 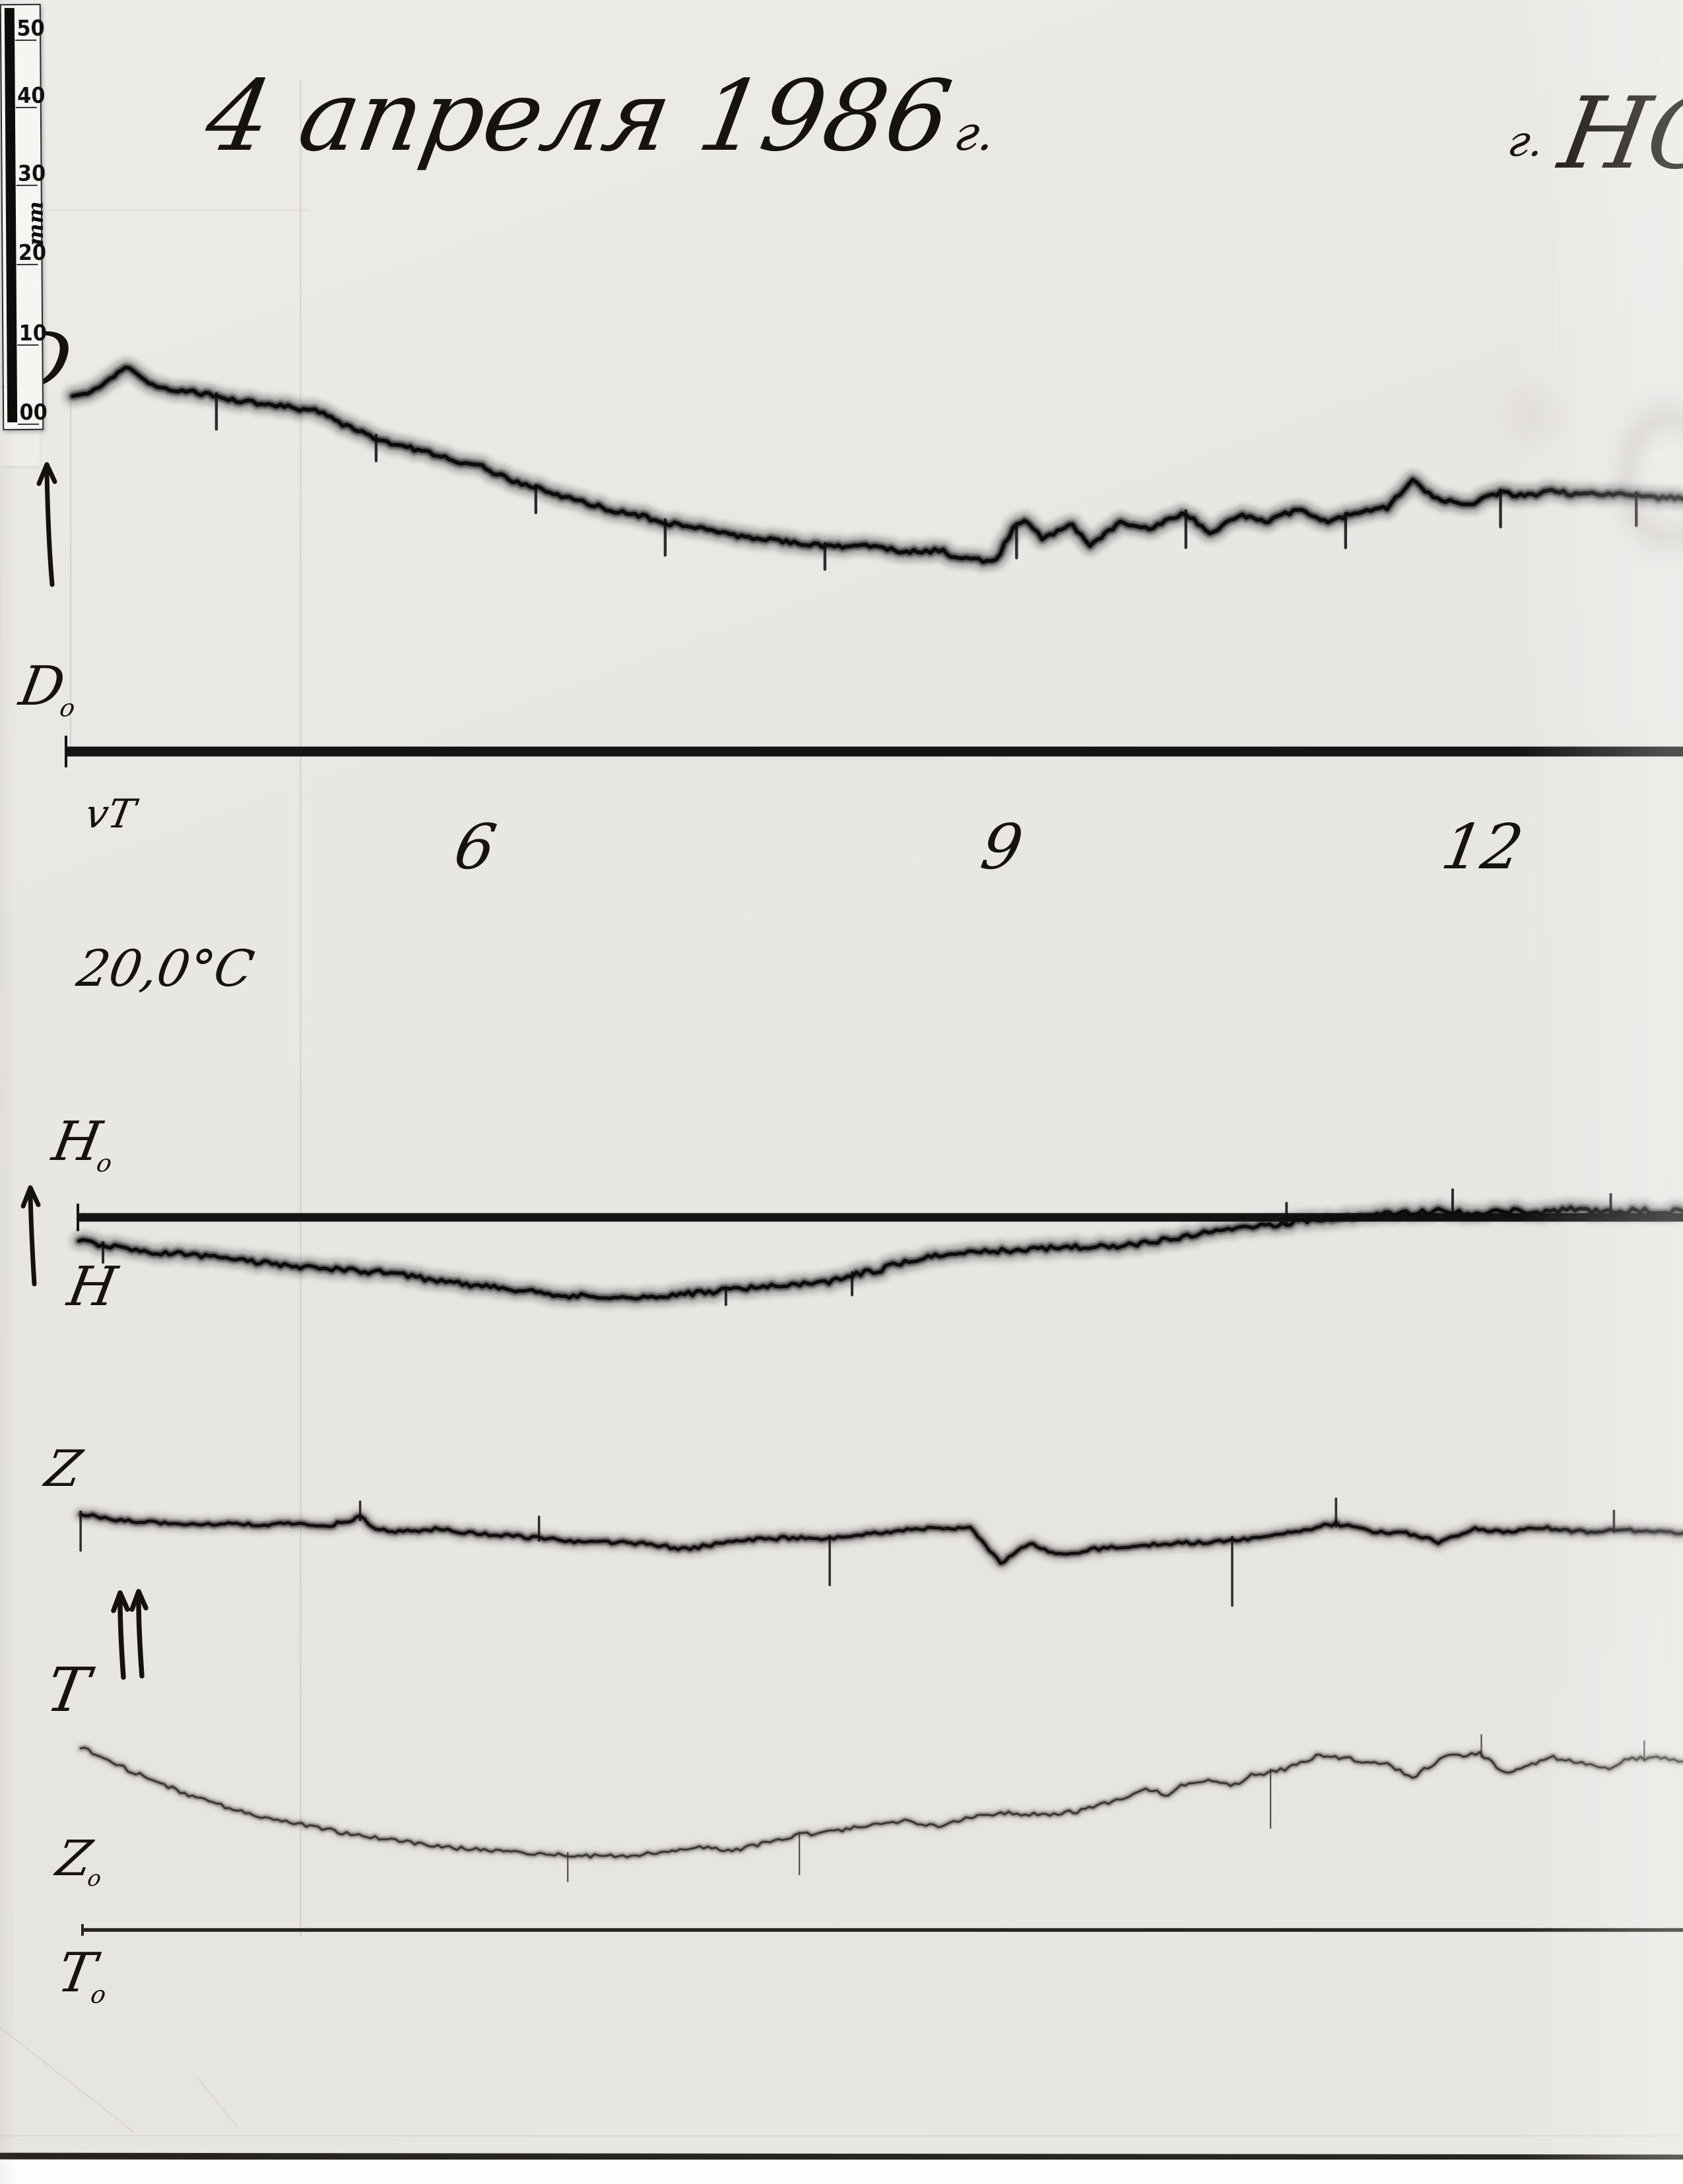 What do you see at coordinates (11, 215) in the screenshot?
I see `ruler-black-bar` at bounding box center [11, 215].